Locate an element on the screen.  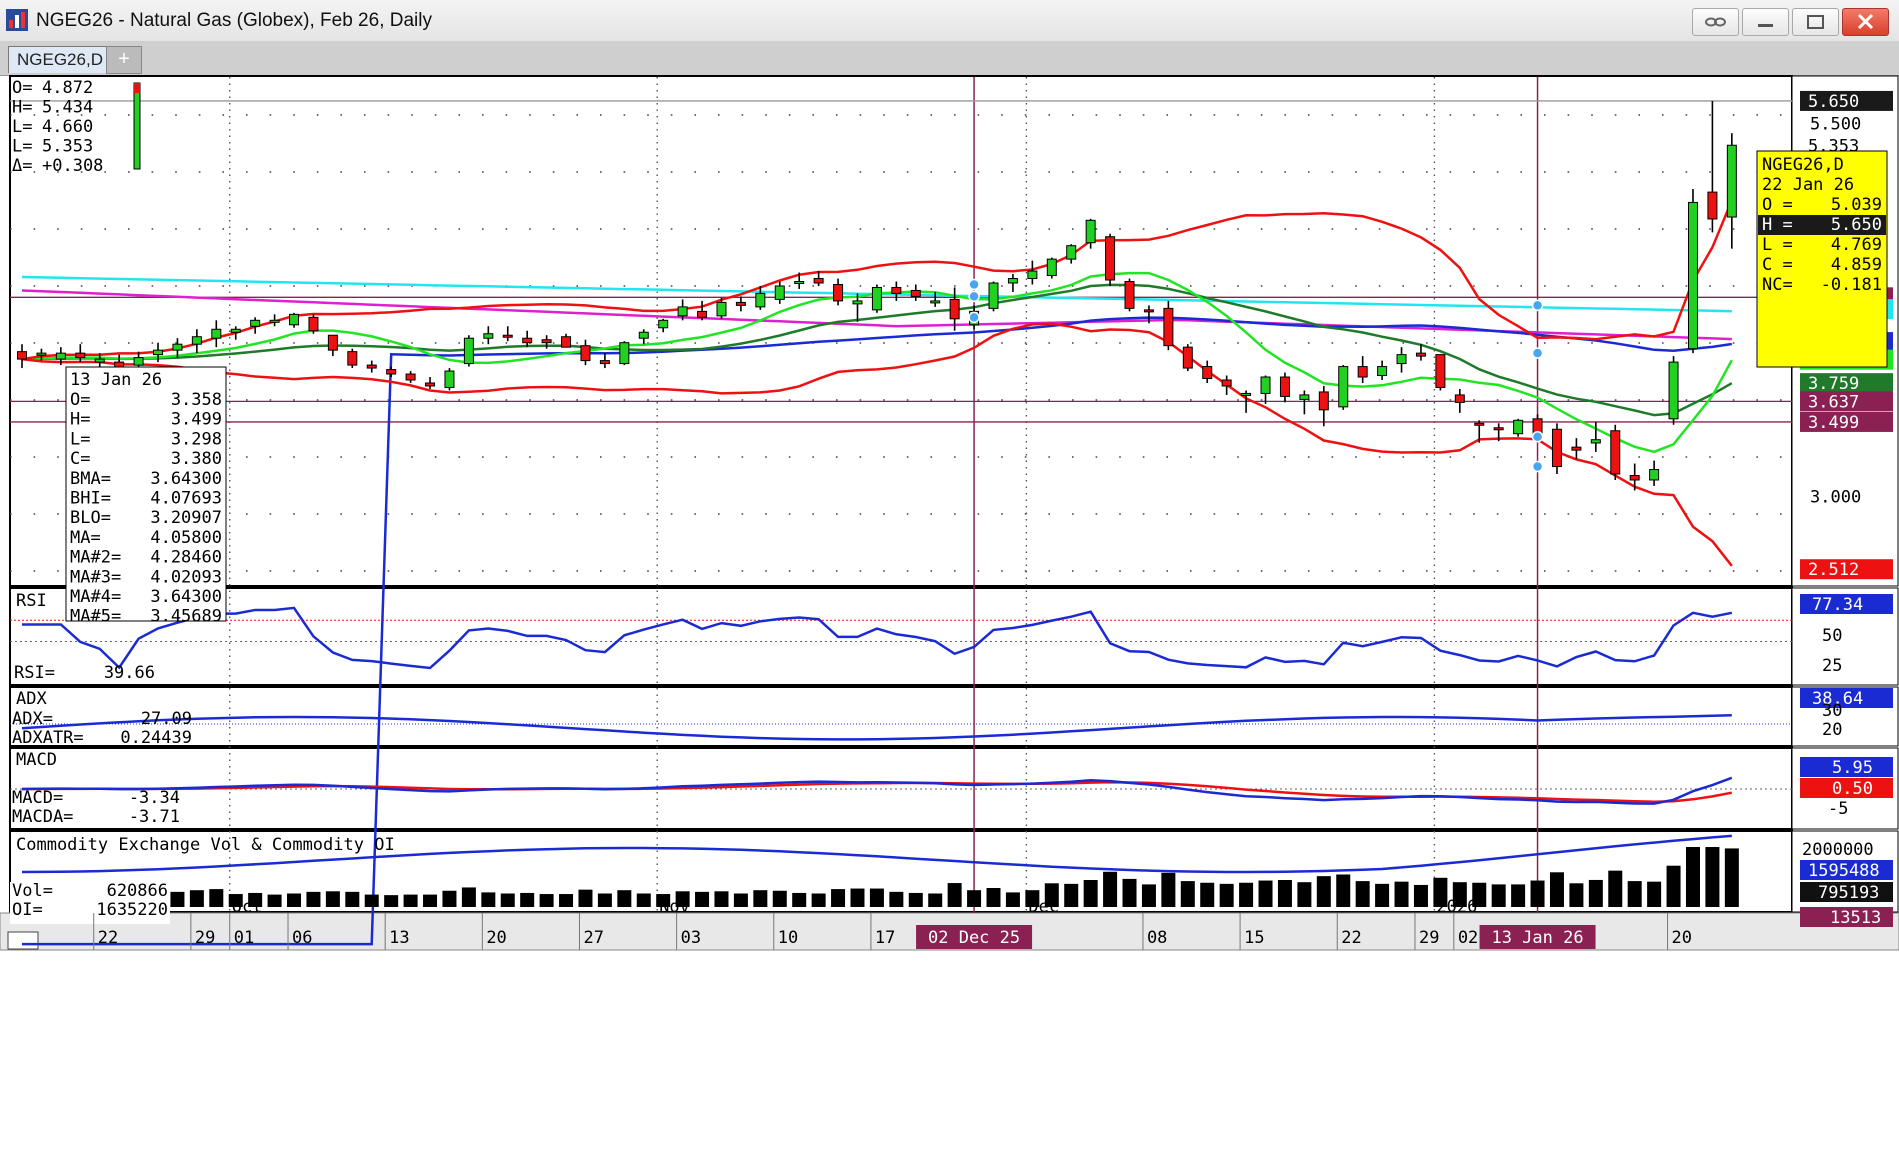
vol-tag: 795193 is located at coordinates (1848, 893).